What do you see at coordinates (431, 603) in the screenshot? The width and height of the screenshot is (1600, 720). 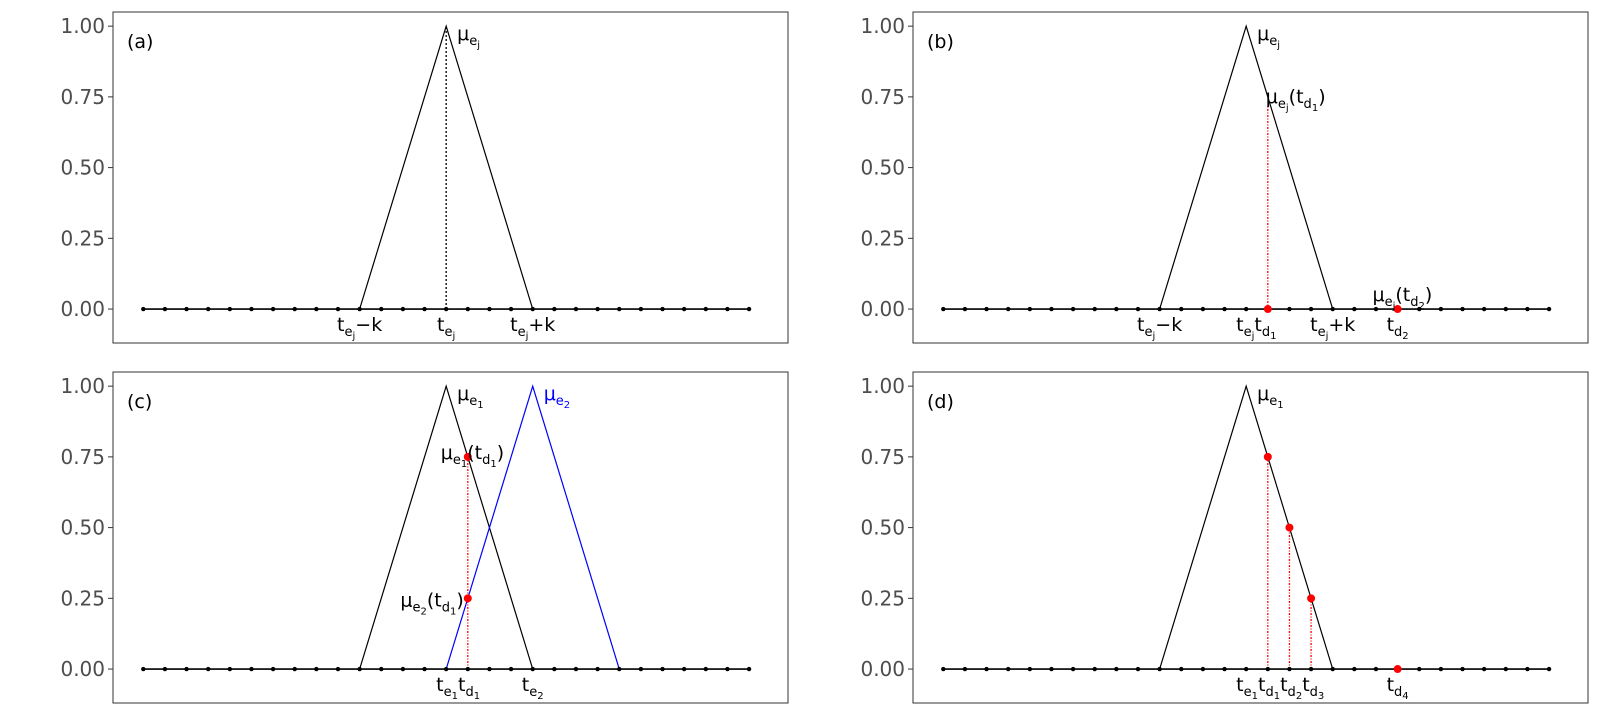 I see `annotation-label: μe2(td1)` at bounding box center [431, 603].